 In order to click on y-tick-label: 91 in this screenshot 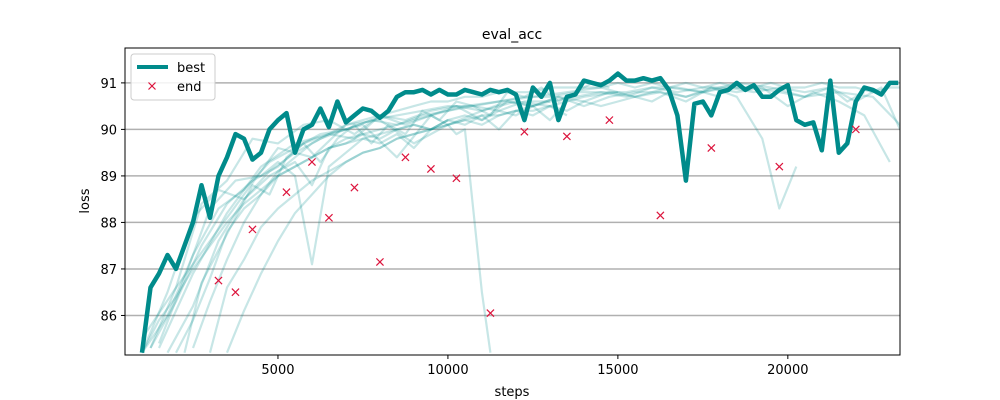, I will do `click(108, 84)`.